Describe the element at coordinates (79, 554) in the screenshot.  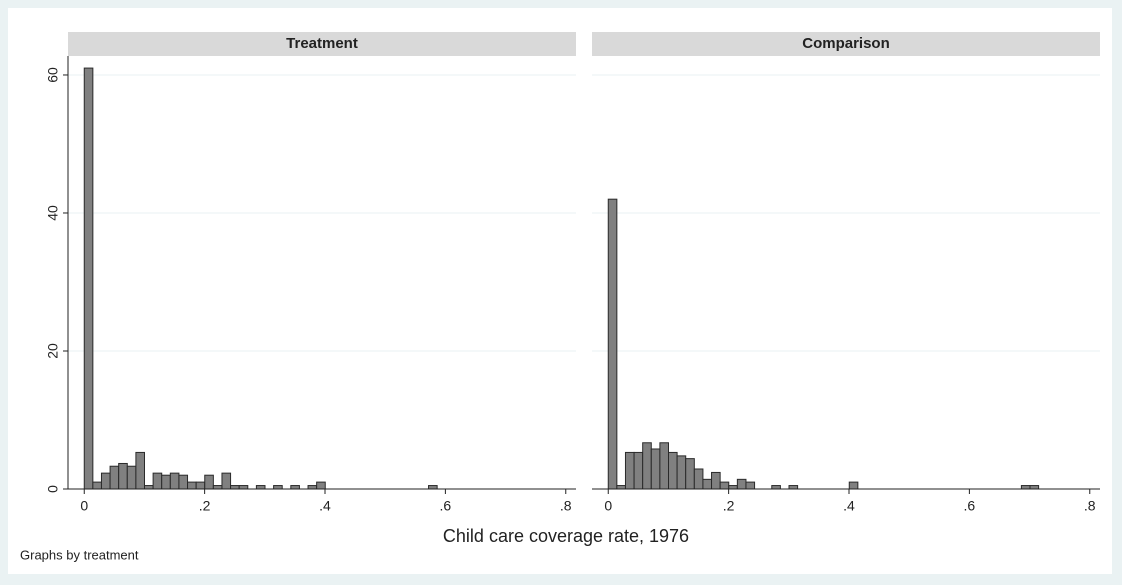
I see `note: Graphs by treatment` at that location.